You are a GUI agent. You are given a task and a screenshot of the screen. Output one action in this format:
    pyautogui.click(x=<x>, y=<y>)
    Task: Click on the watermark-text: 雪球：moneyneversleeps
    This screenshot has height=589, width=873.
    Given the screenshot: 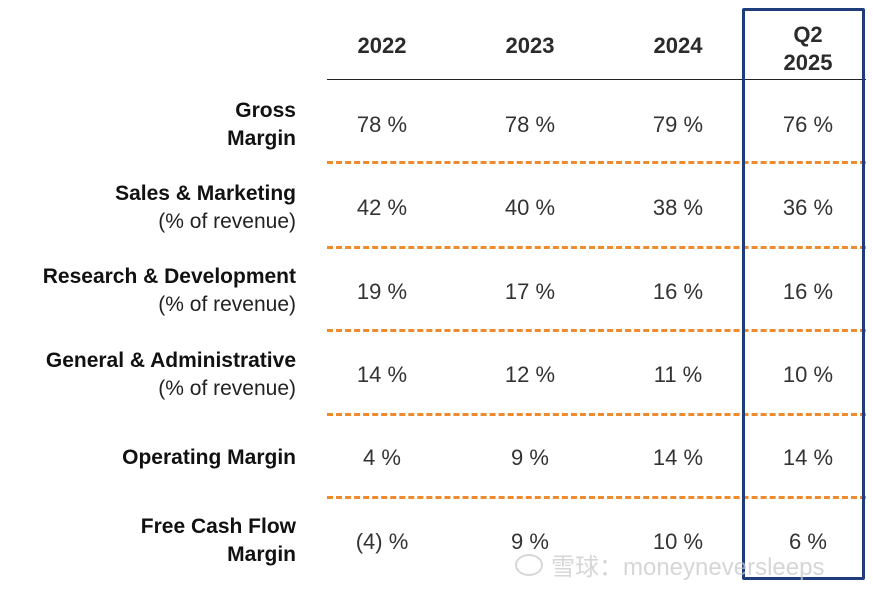 What is the action you would take?
    pyautogui.click(x=688, y=567)
    